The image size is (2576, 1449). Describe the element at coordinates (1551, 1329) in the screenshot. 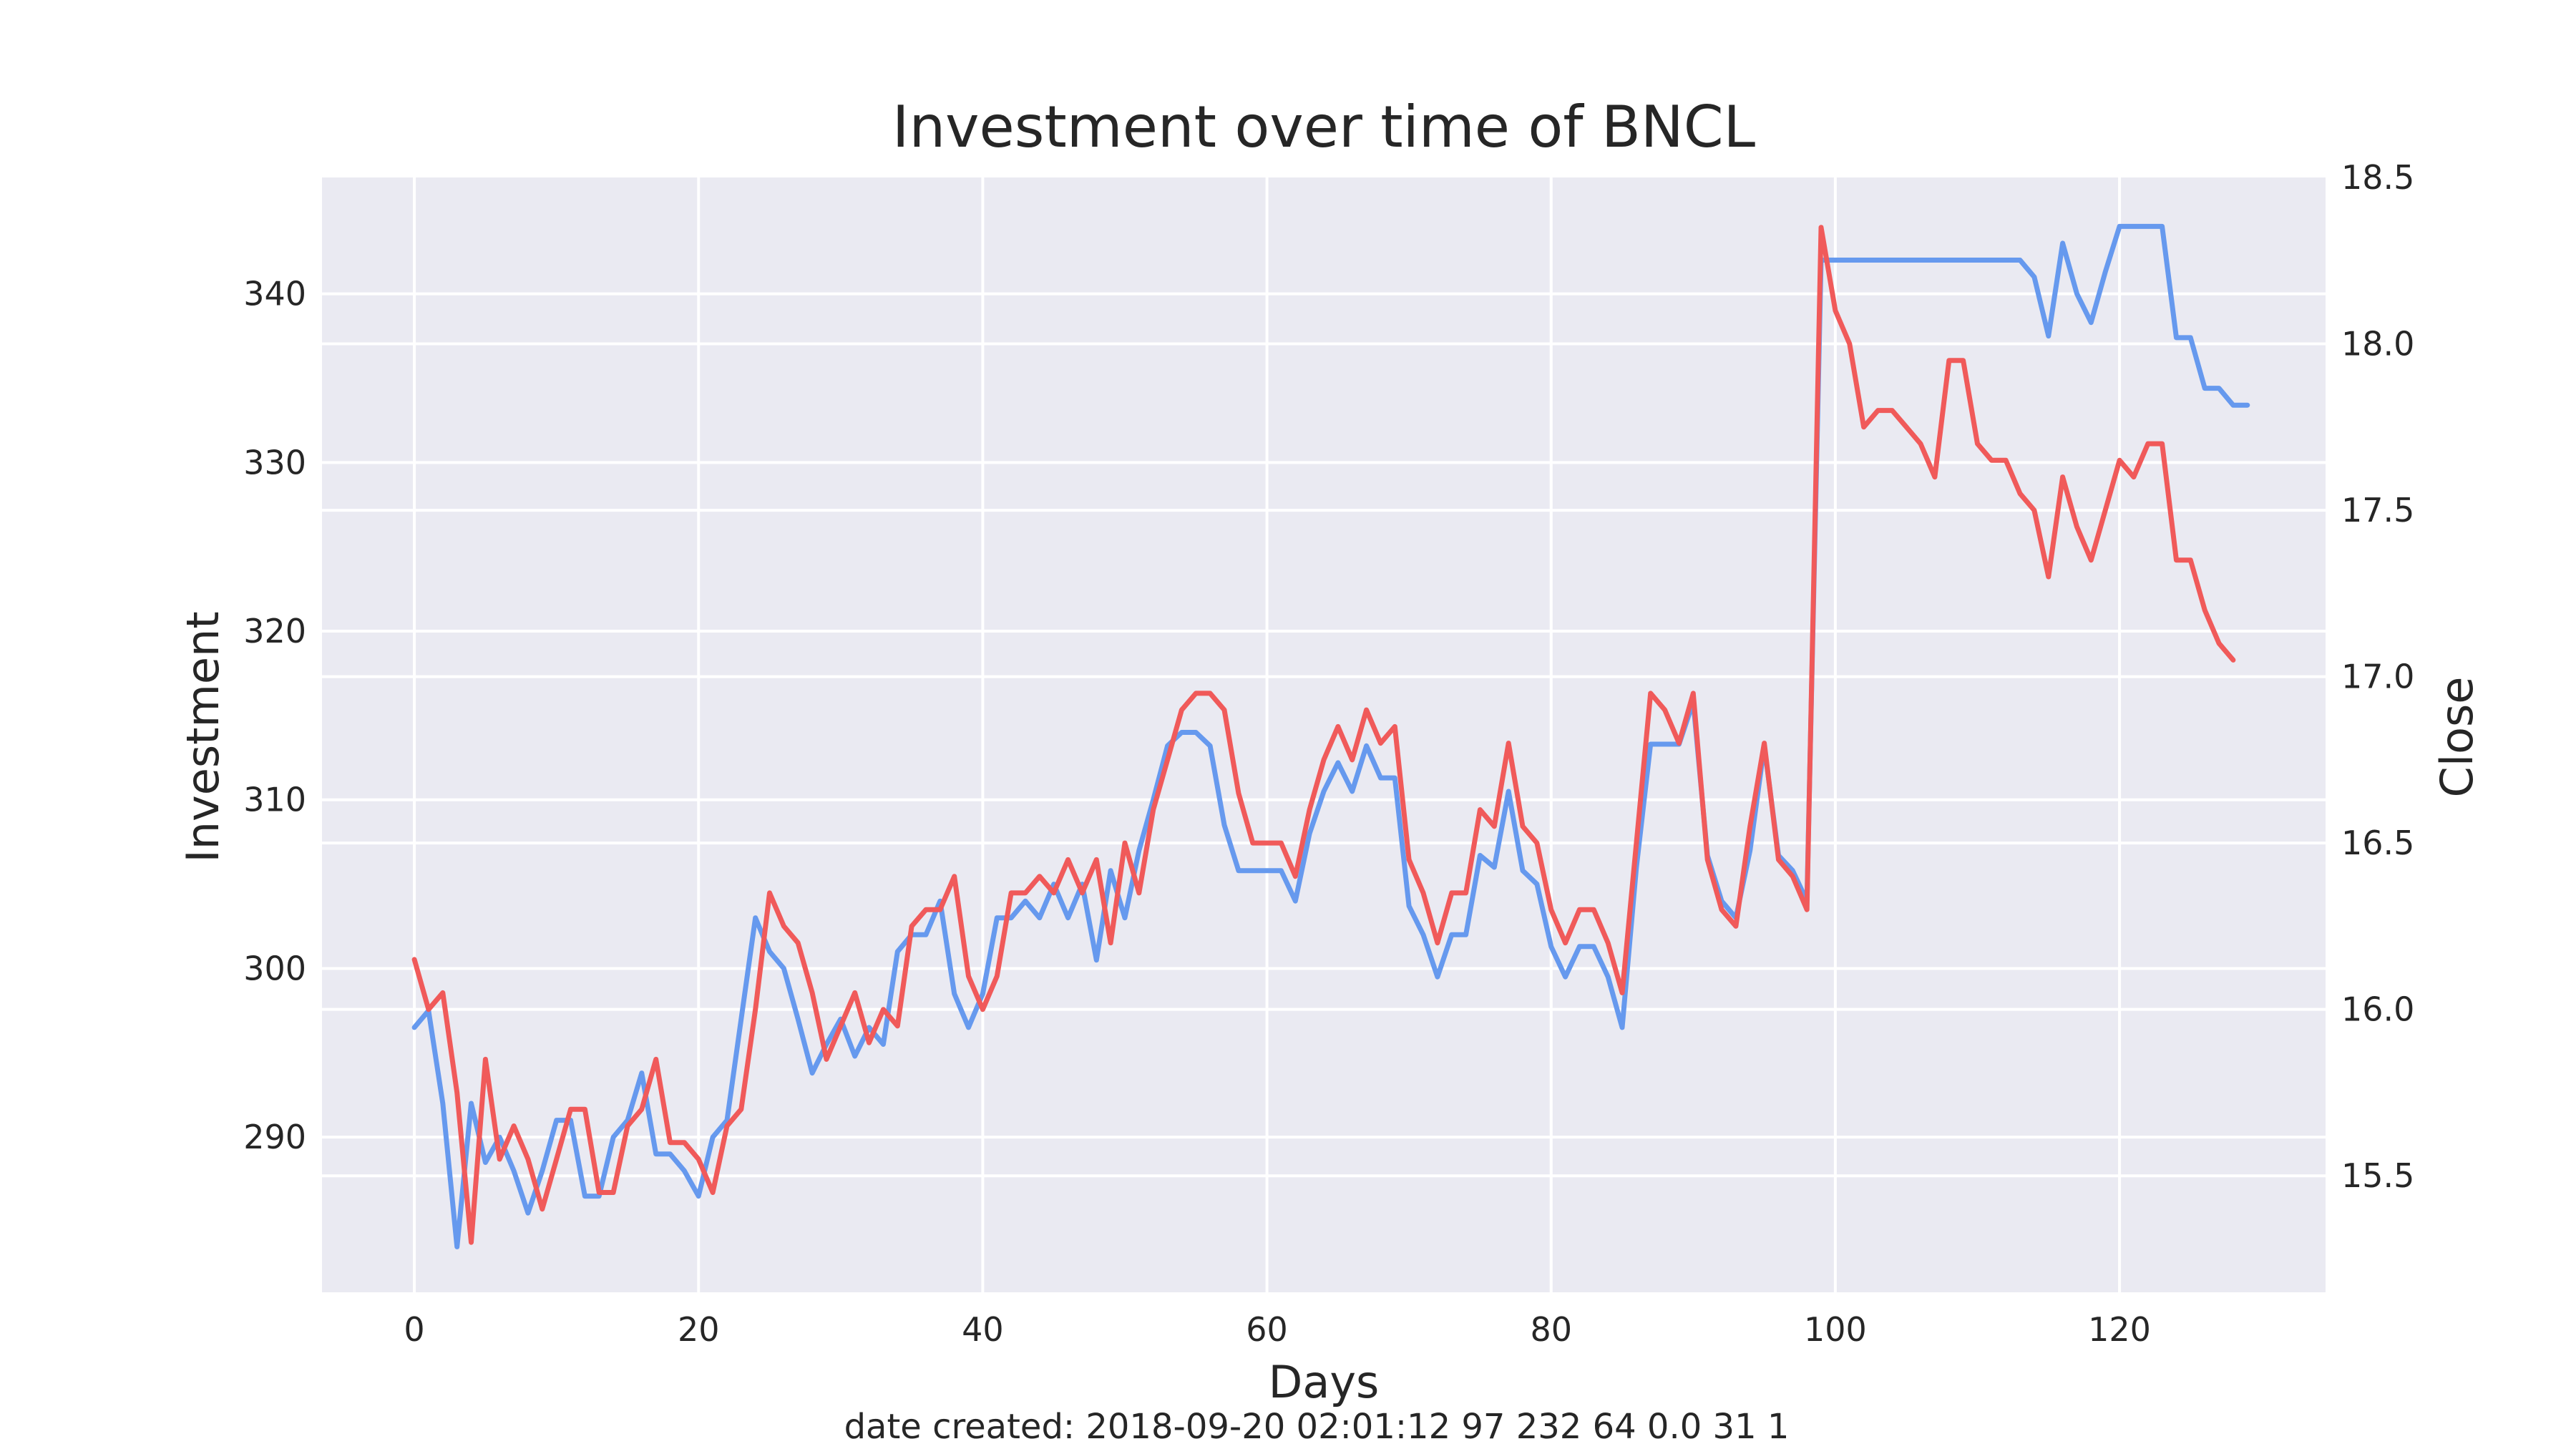

I see `x-tick-label: 80` at that location.